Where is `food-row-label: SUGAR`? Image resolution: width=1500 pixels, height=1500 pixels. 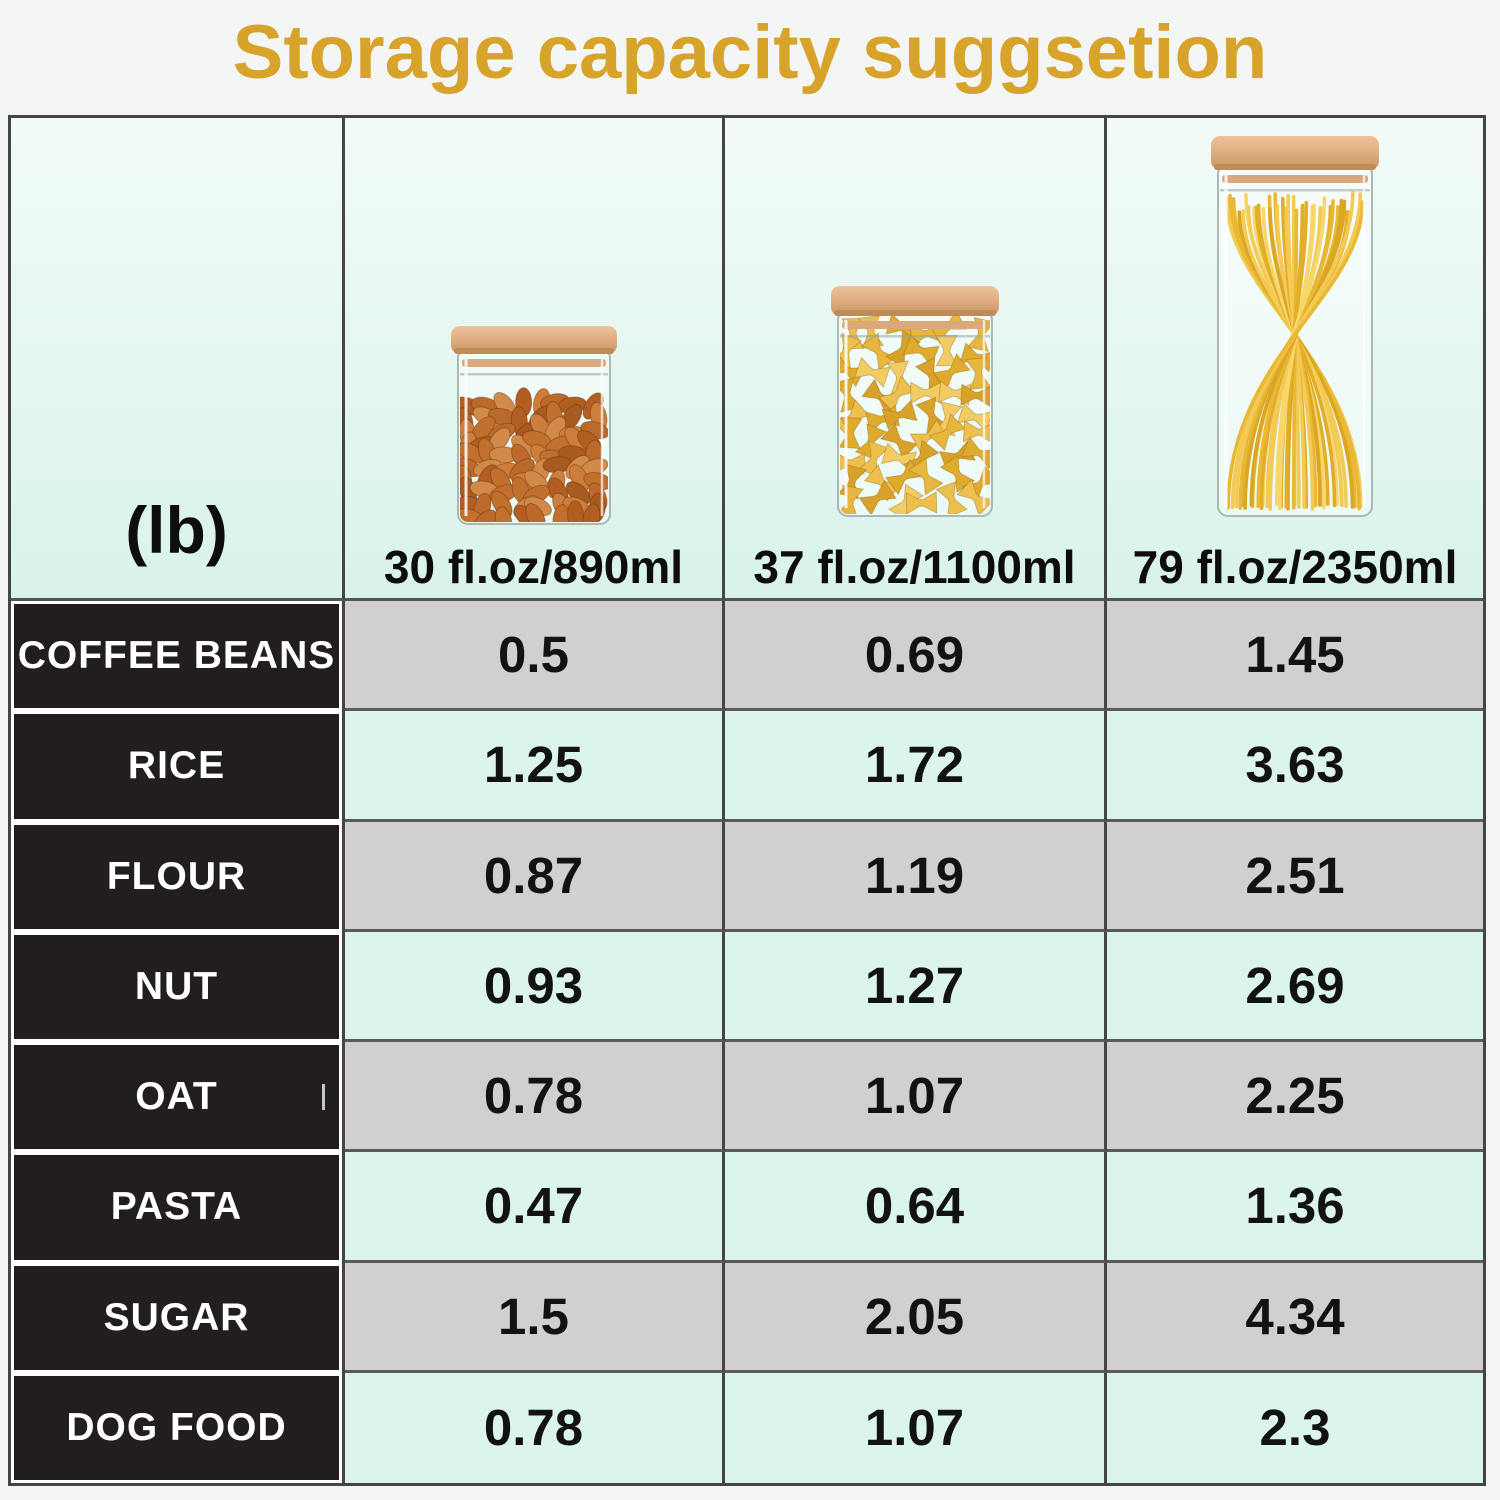 food-row-label: SUGAR is located at coordinates (176, 1317).